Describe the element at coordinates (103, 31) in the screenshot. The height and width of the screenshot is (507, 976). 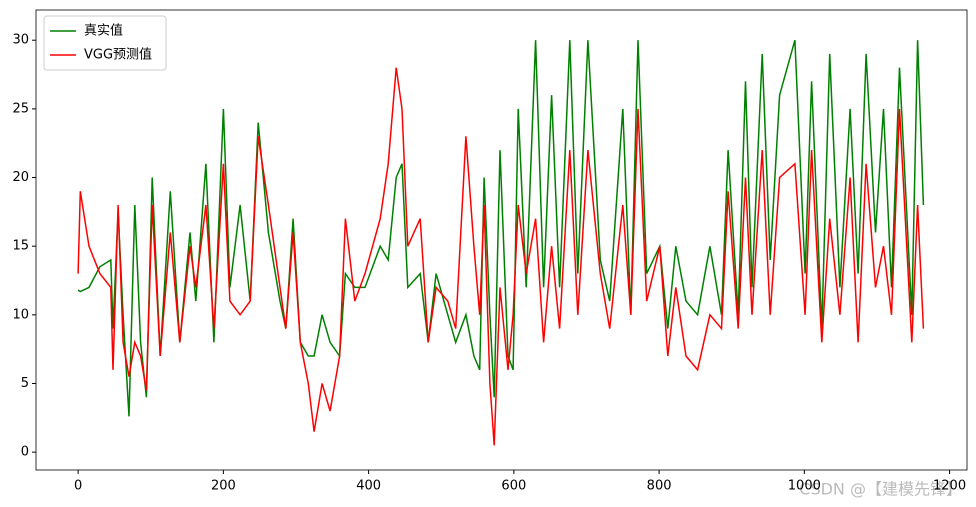
I see `legend-label: 真实值` at that location.